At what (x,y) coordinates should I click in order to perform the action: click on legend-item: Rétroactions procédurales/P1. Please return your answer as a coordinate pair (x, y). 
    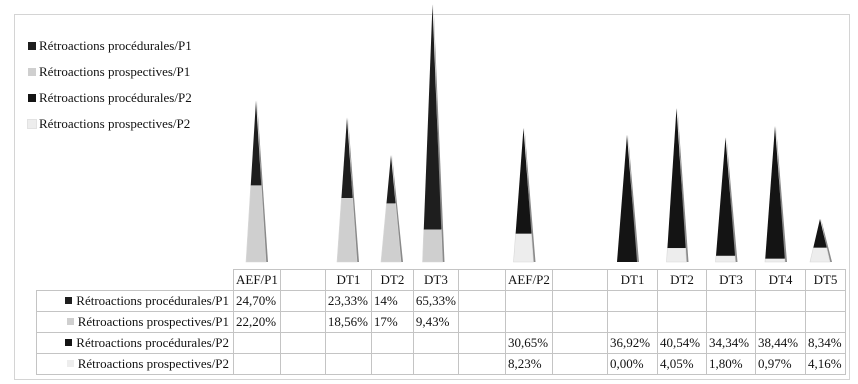
    Looking at the image, I should click on (110, 46).